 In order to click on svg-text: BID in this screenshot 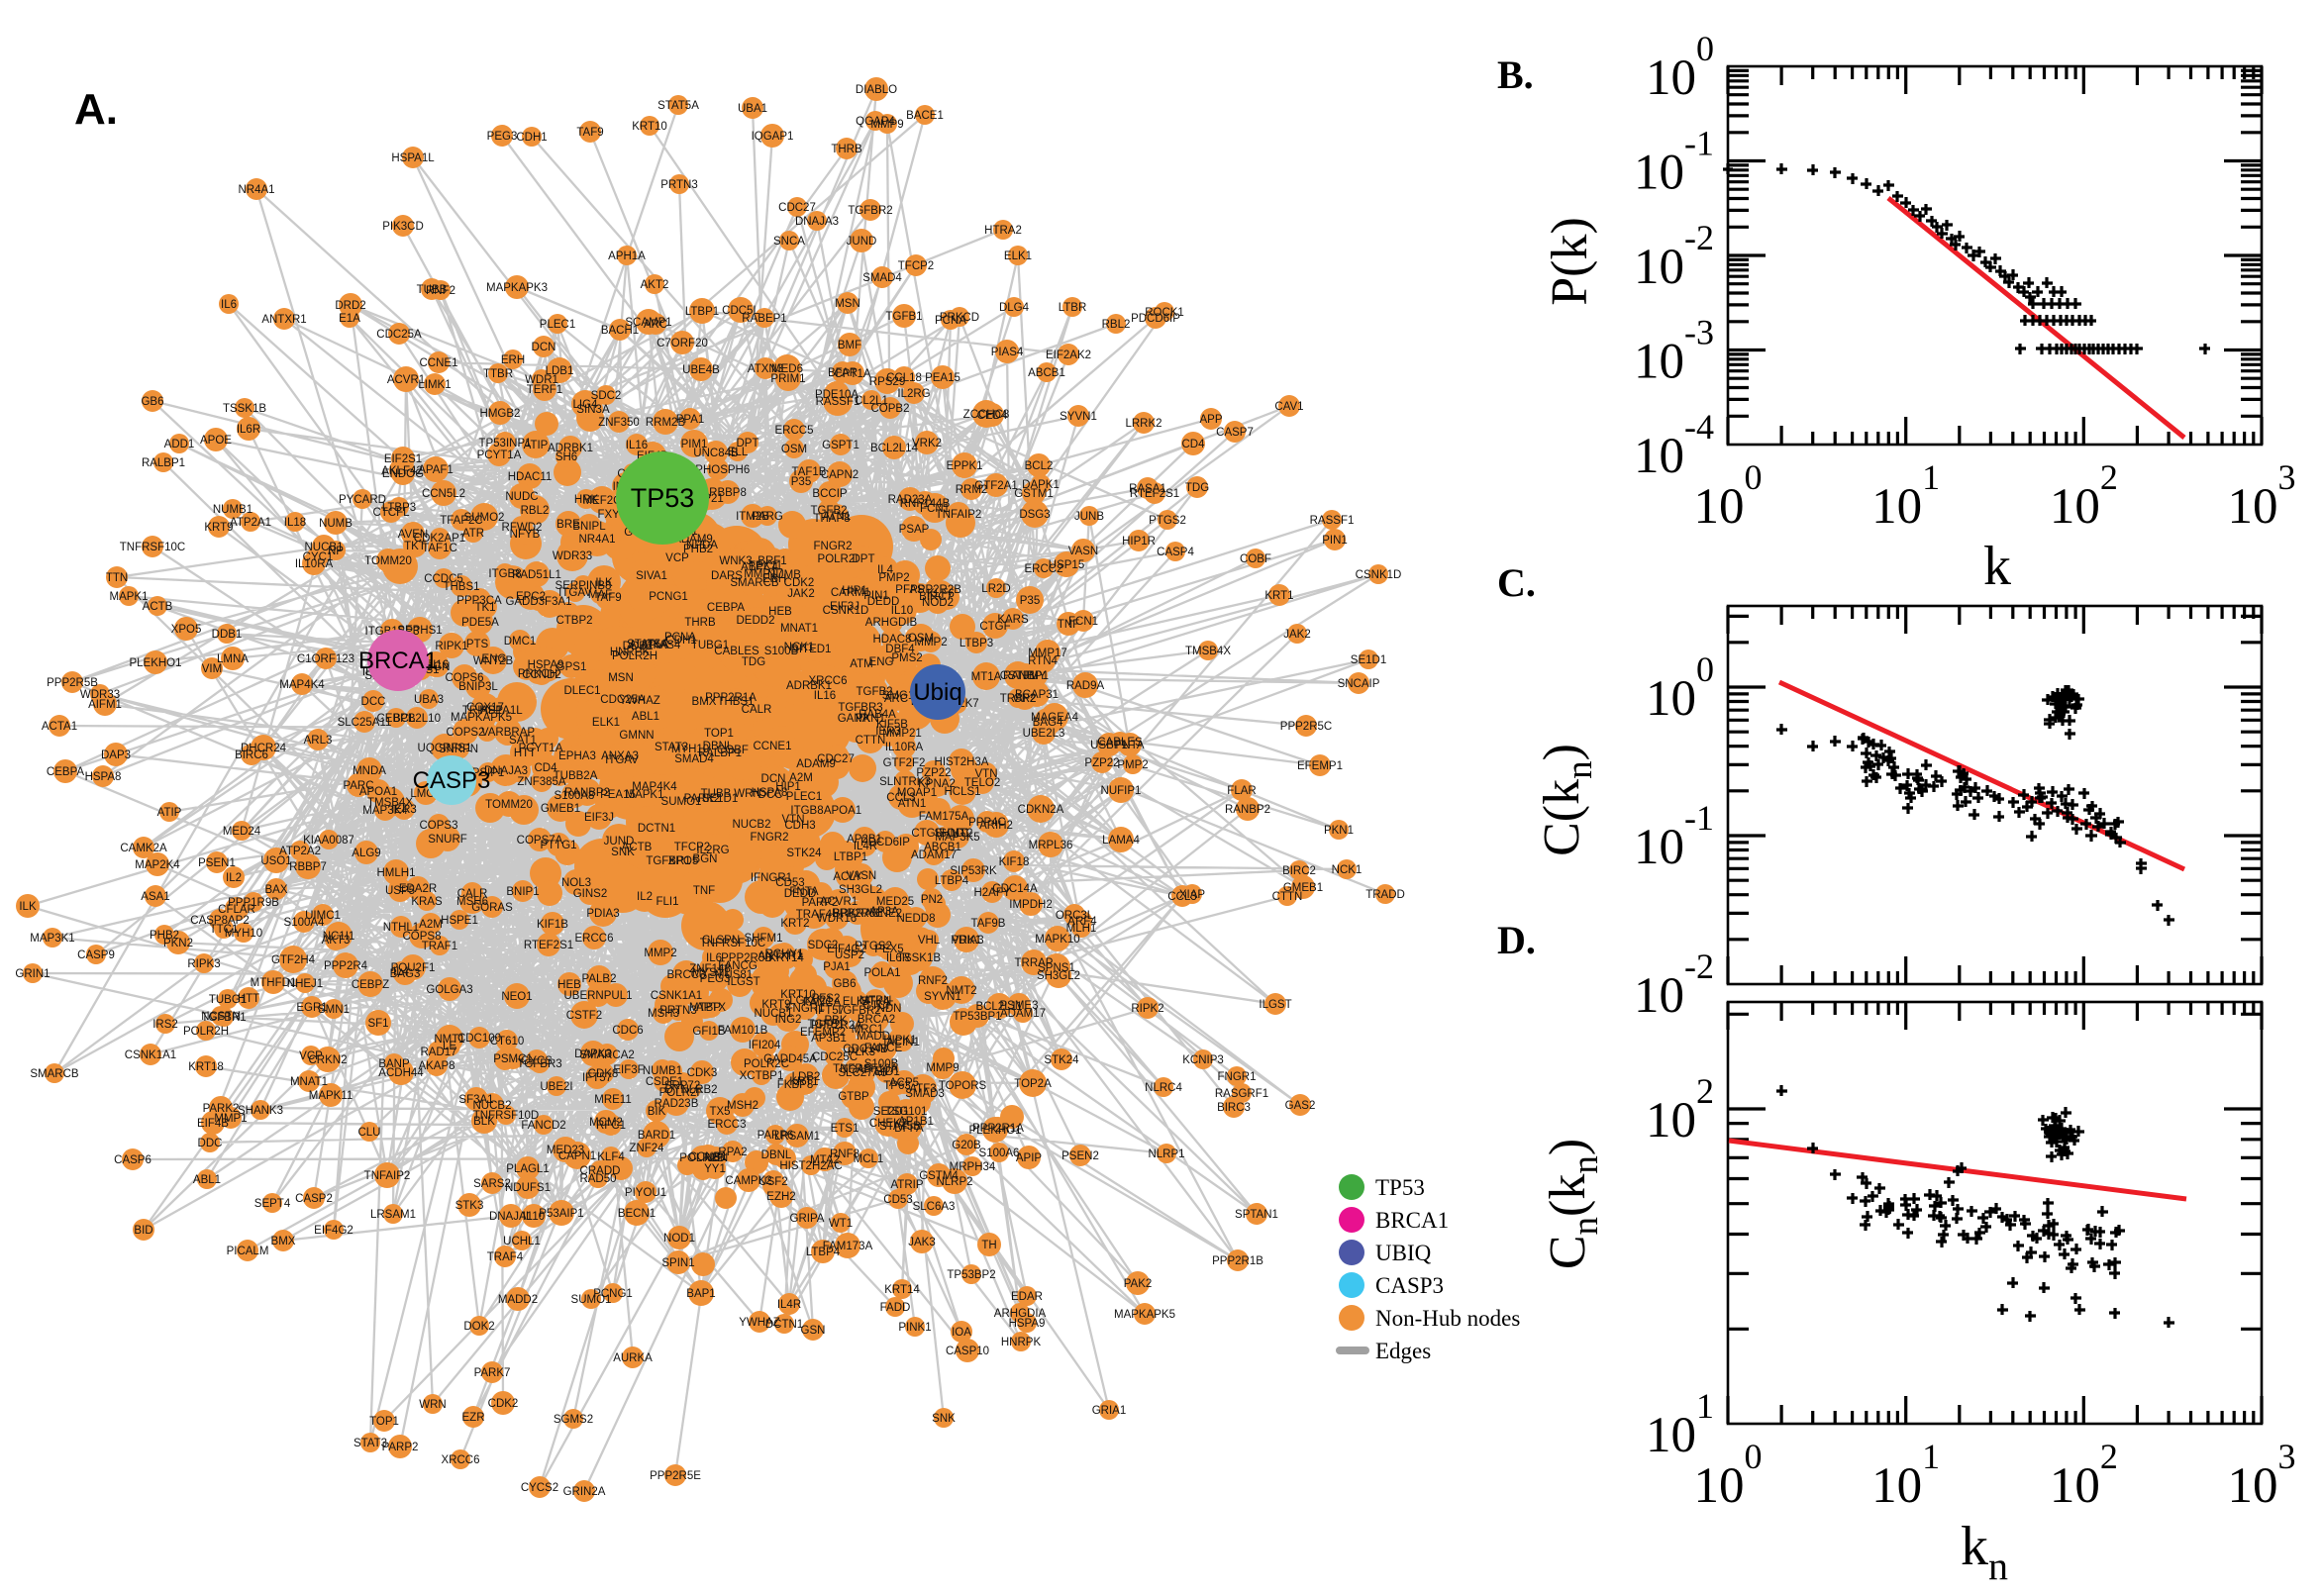, I will do `click(143, 1231)`.